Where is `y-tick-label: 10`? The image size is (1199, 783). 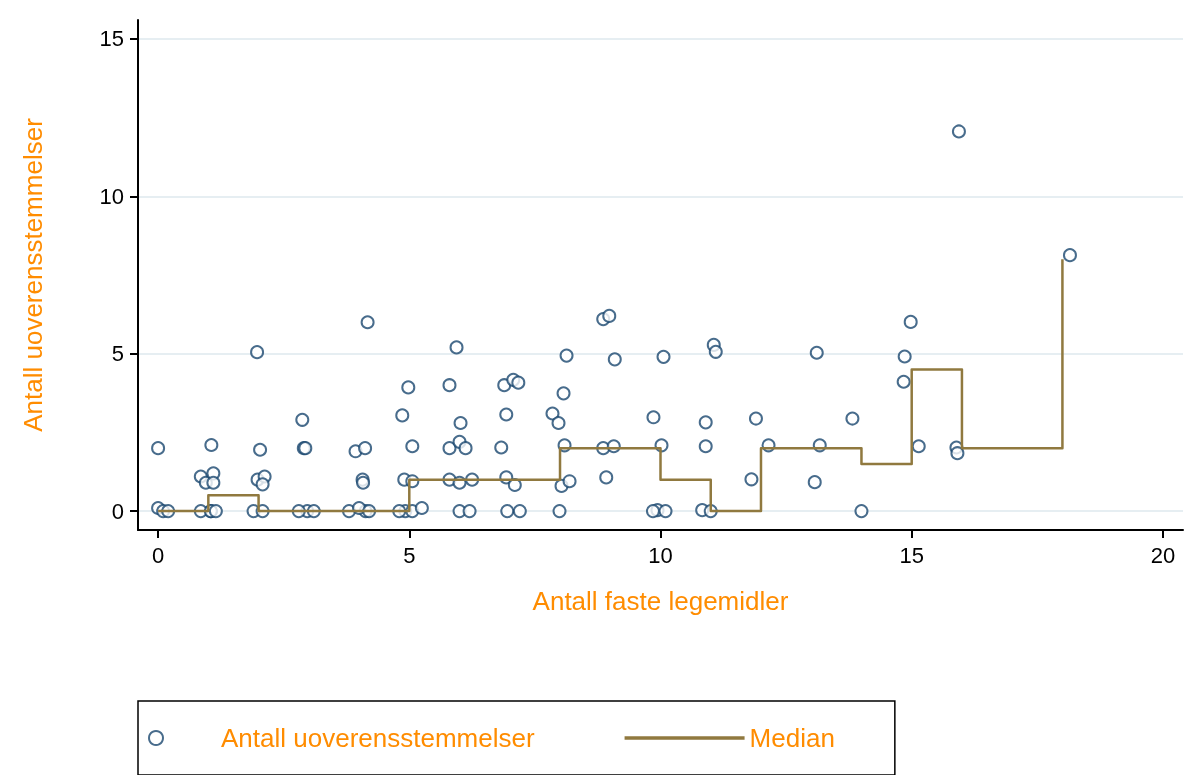 y-tick-label: 10 is located at coordinates (111, 196).